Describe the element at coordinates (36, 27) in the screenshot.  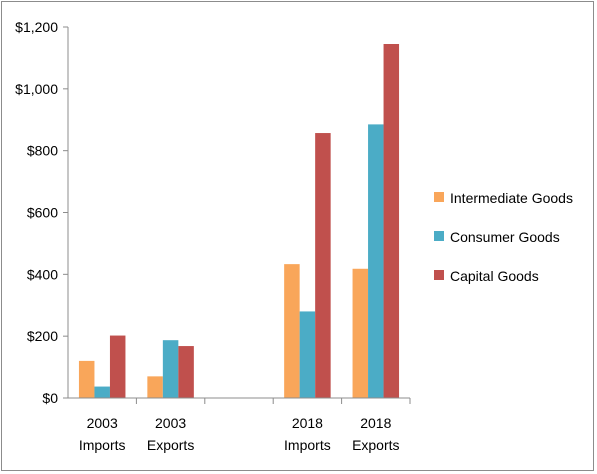
I see `y-tick-label: $1,200` at that location.